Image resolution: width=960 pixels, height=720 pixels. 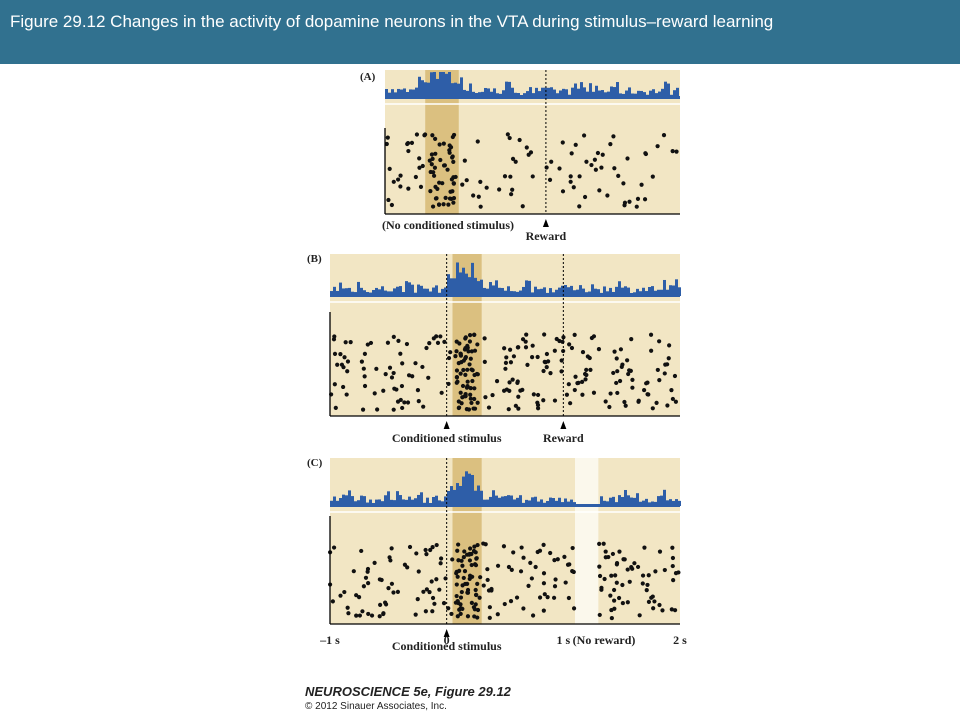 What do you see at coordinates (546, 236) in the screenshot?
I see `event-marker-label: Reward` at bounding box center [546, 236].